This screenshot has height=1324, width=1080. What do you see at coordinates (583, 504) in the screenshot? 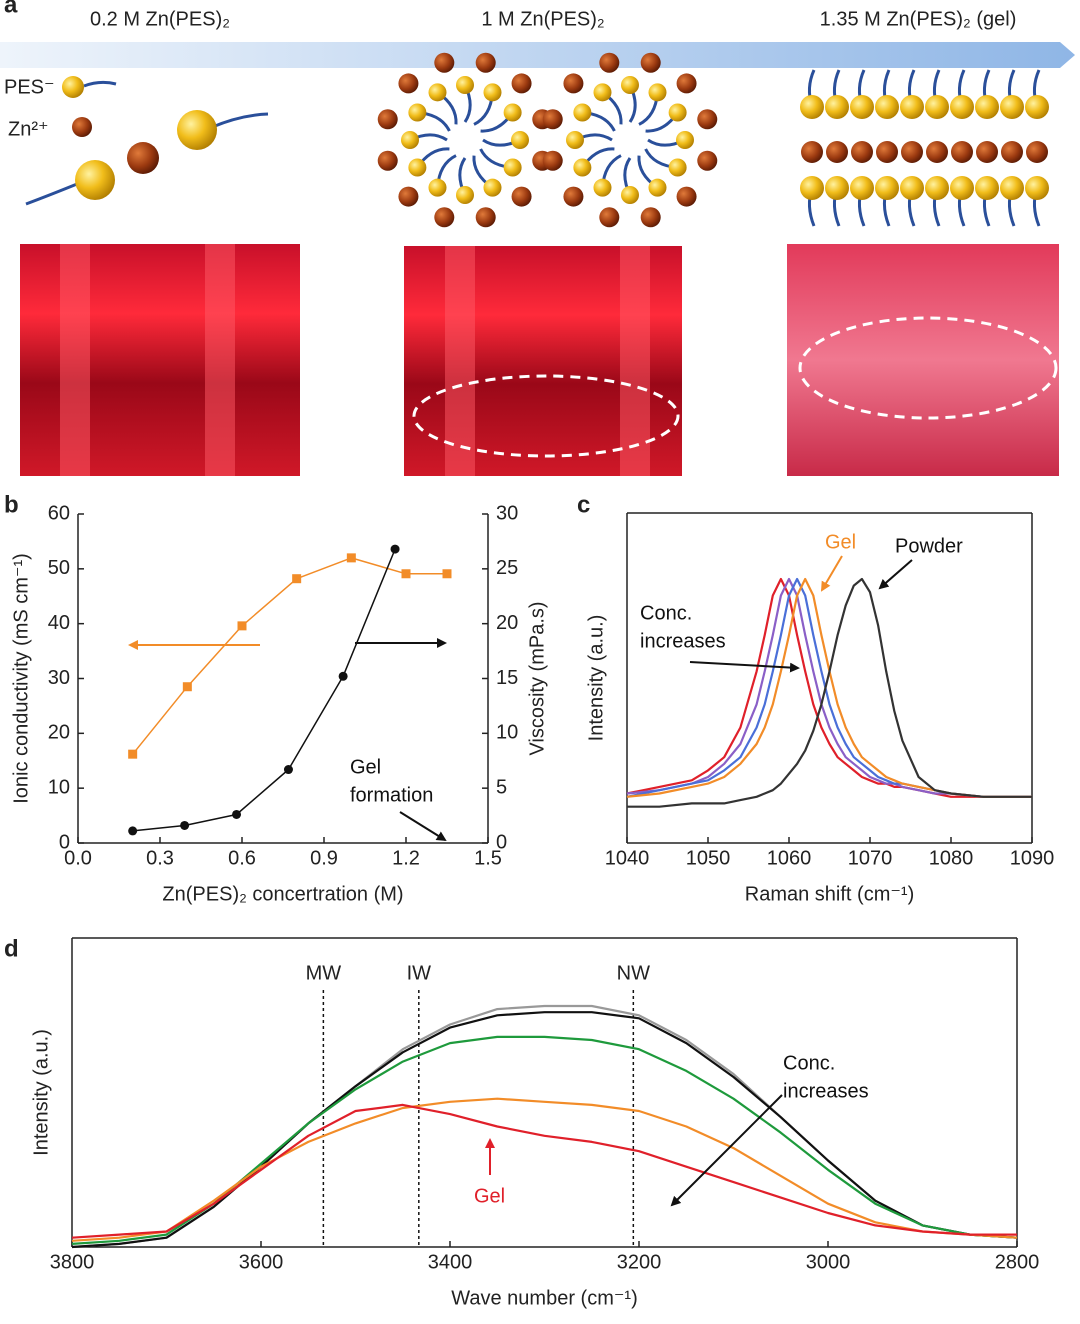
I see `panel-label: c` at bounding box center [583, 504].